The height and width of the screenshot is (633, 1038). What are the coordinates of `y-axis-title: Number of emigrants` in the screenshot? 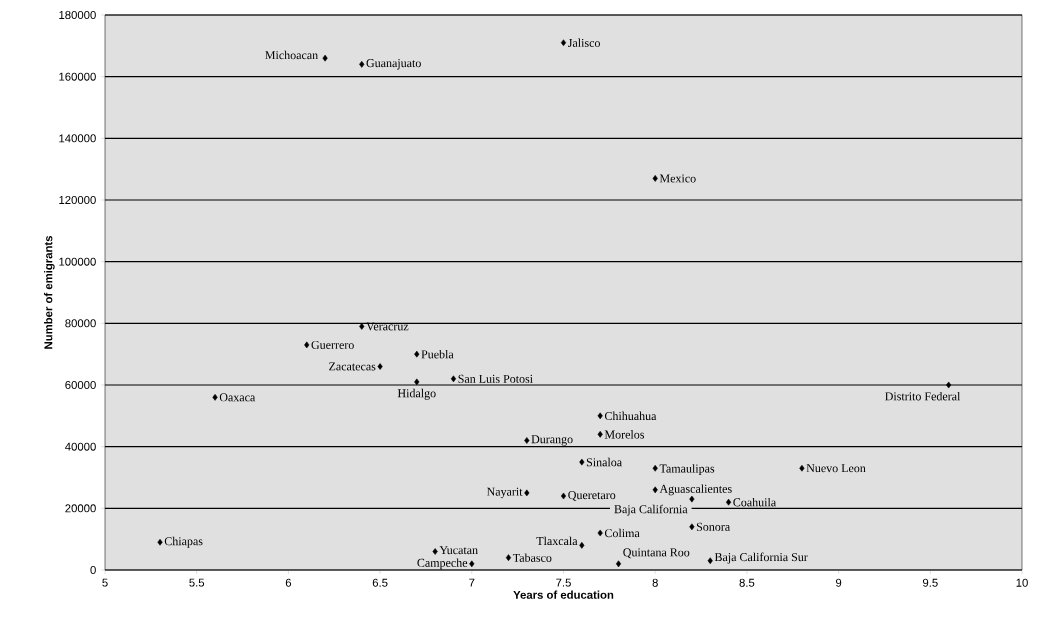 It's located at (49, 292).